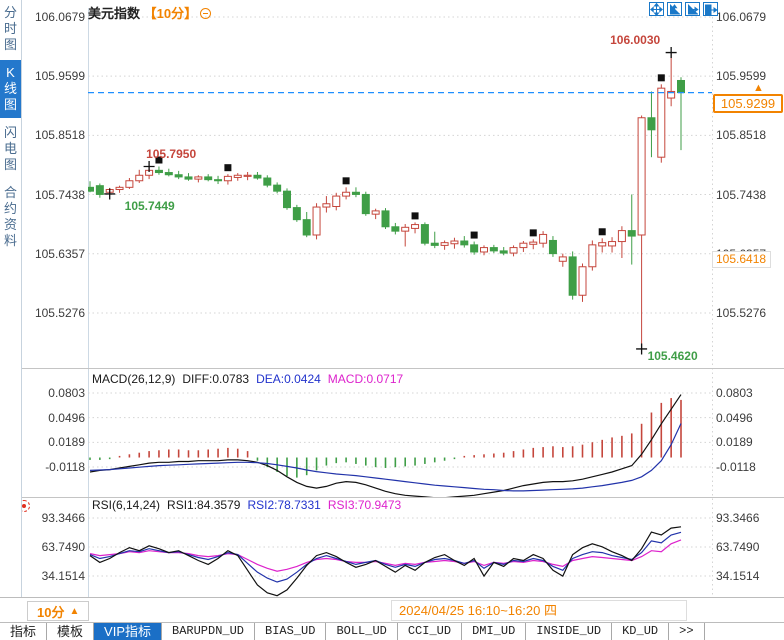 This screenshot has height=640, width=784. I want to click on rsi1-value: RSI1:84.3579, so click(204, 505).